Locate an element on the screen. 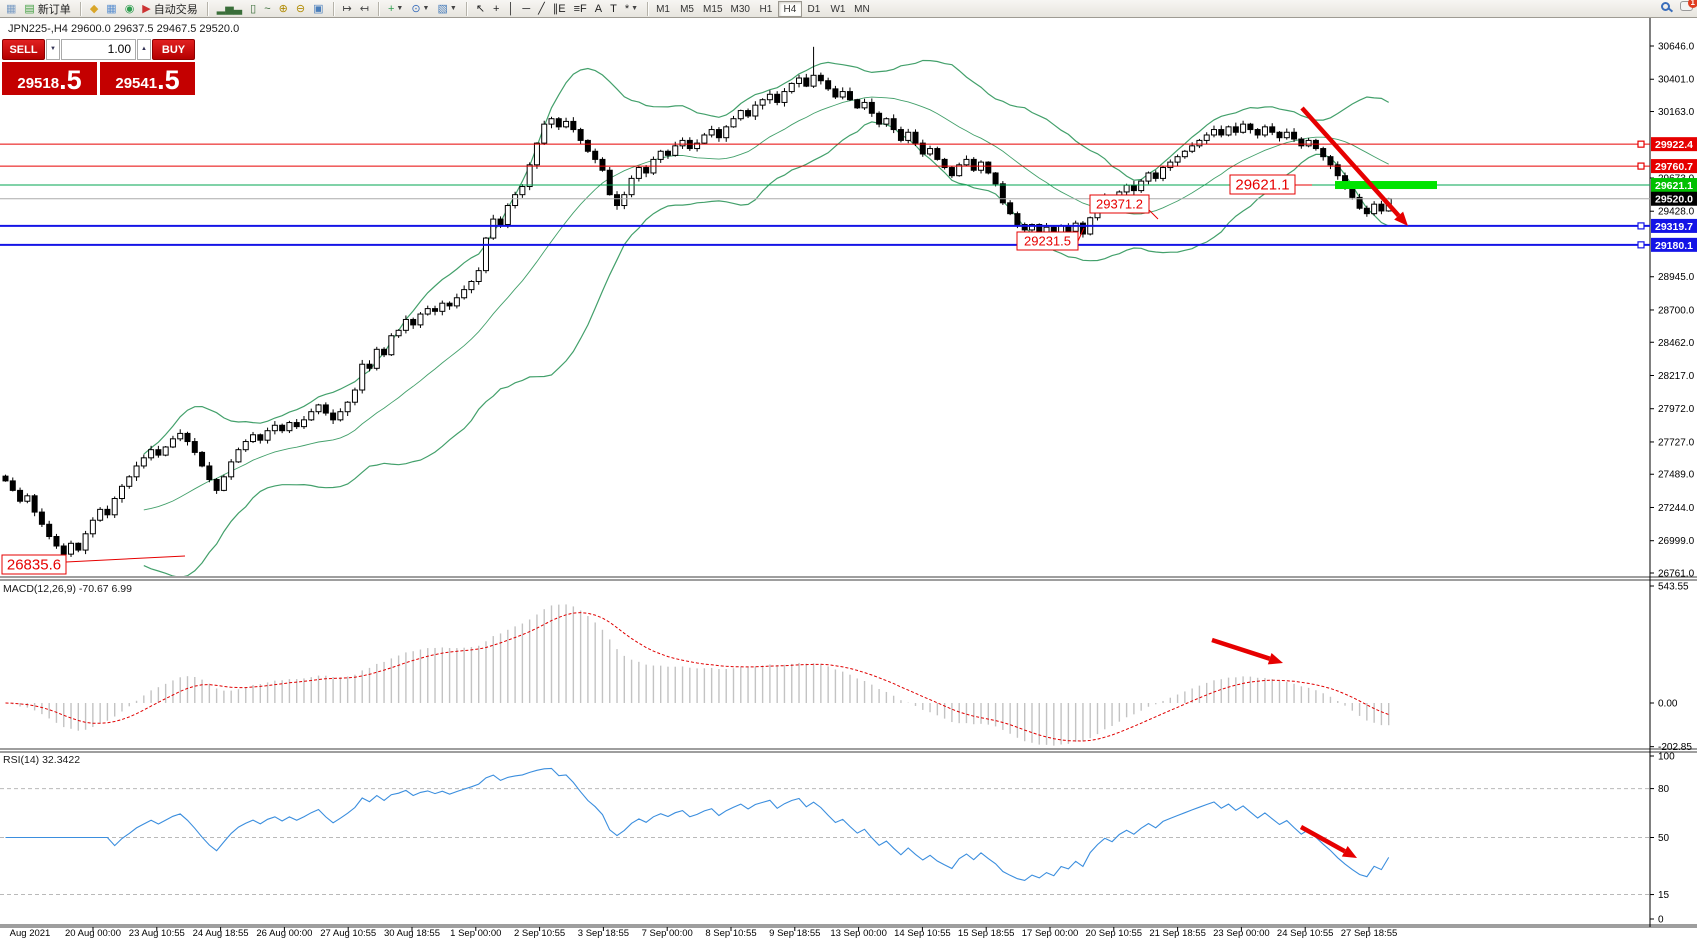  new-chart-icon: ◆ is located at coordinates (94, 9).